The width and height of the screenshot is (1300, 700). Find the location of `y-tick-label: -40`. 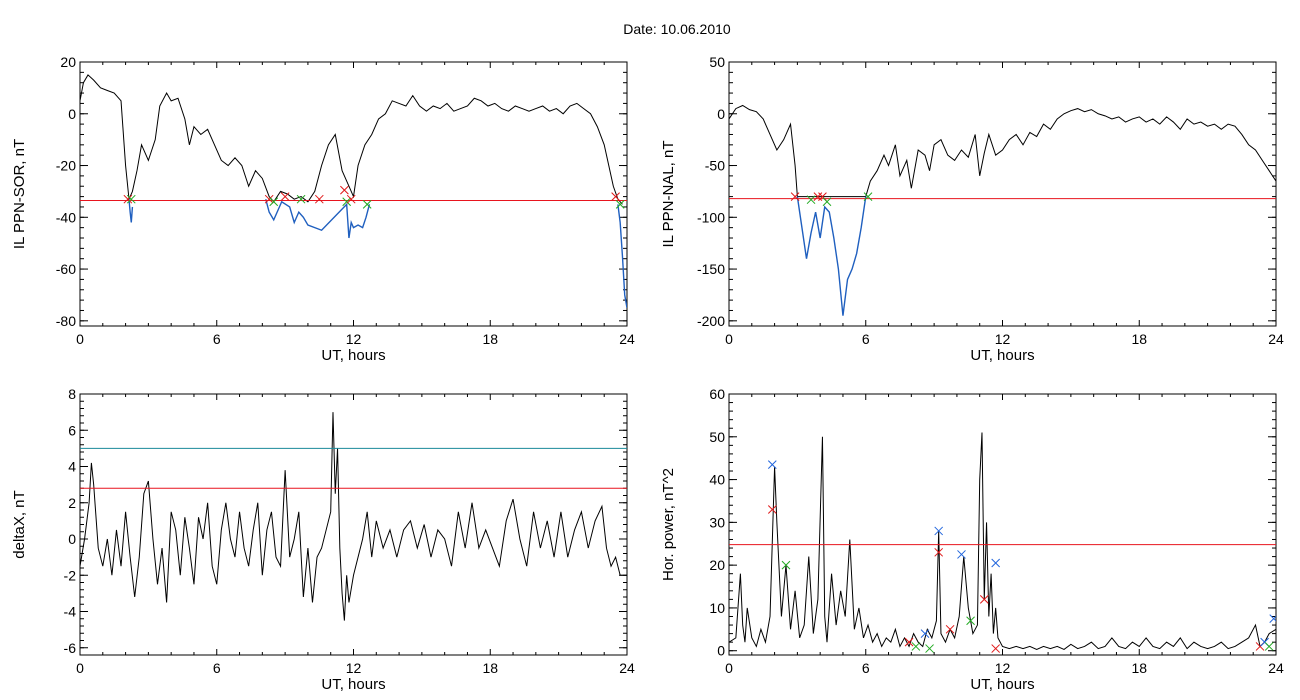

y-tick-label: -40 is located at coordinates (66, 217).